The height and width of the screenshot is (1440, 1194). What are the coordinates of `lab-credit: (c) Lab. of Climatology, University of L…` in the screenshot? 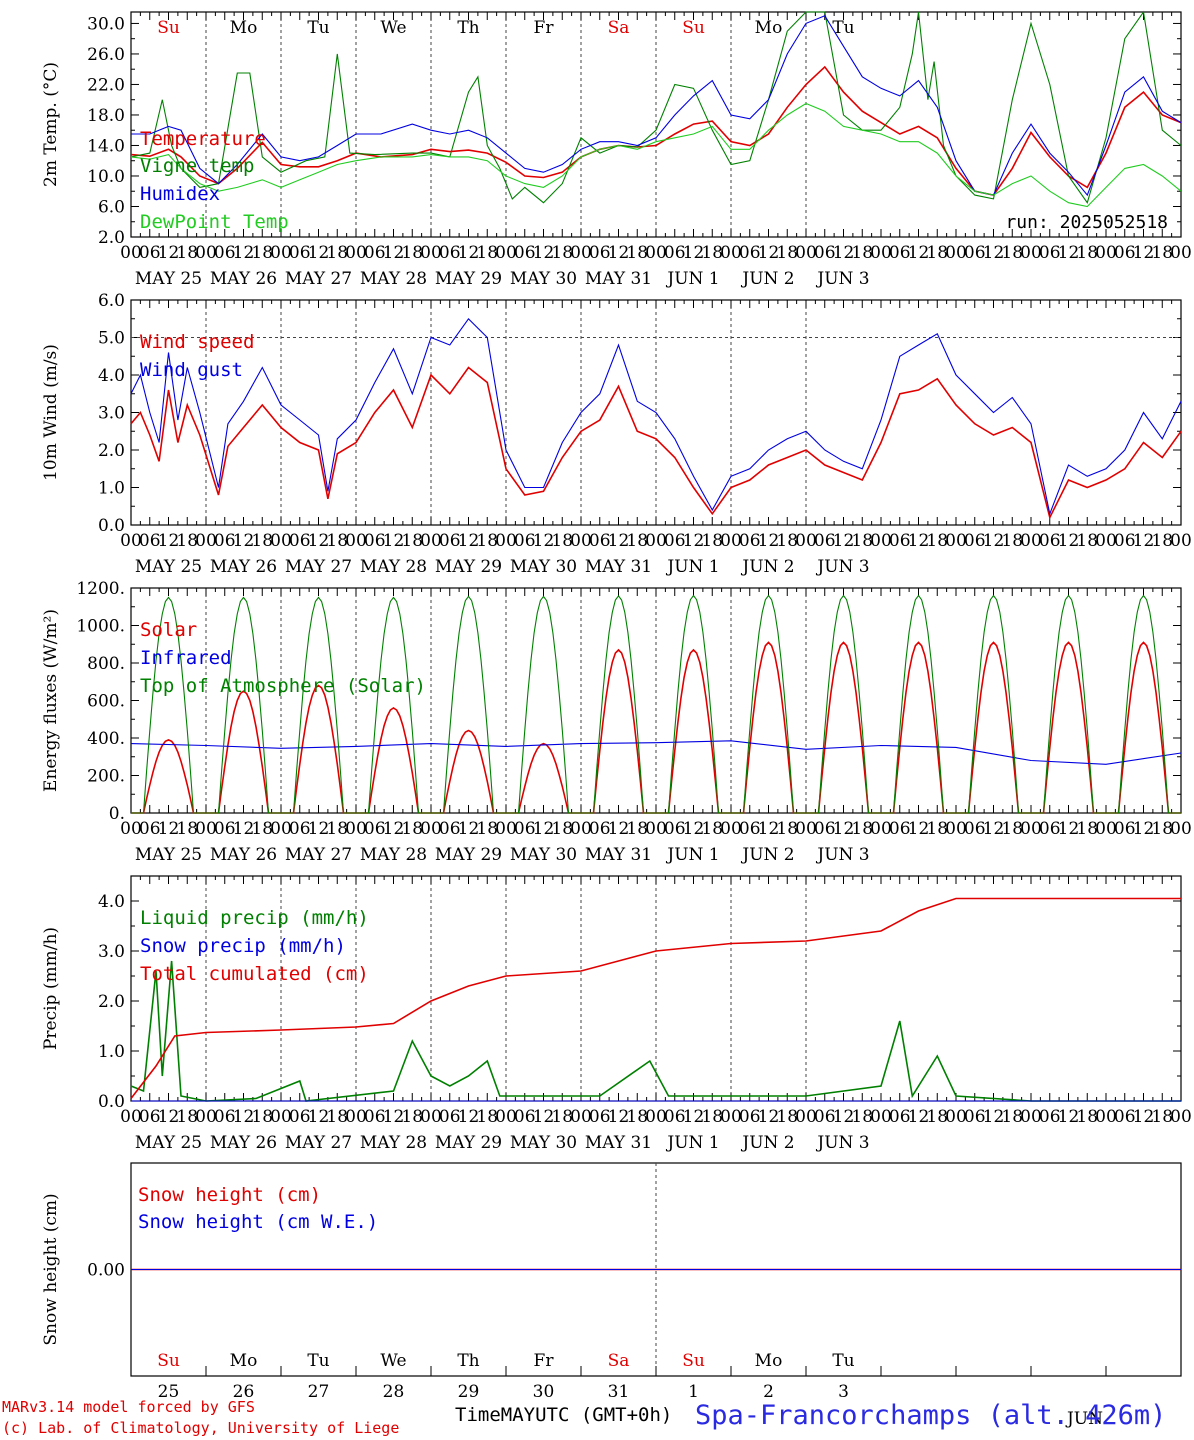 It's located at (201, 1428).